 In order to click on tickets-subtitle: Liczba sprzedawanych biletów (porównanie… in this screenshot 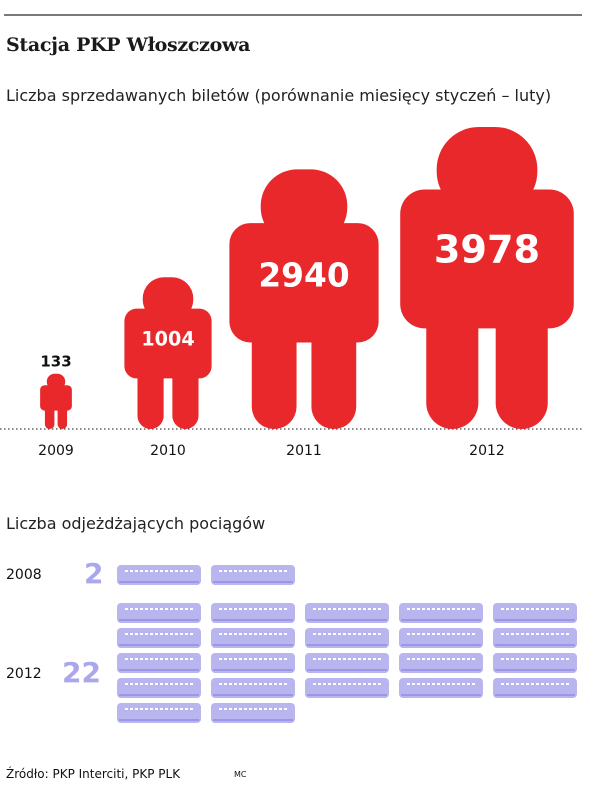, I will do `click(279, 95)`.